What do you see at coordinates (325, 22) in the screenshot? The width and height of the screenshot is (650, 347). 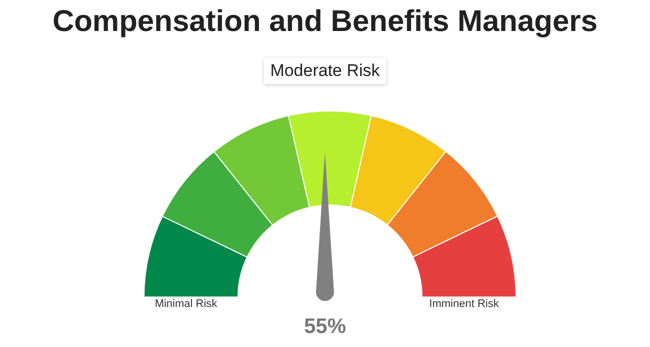 I see `chart-title: Compensation and Benefits Managers` at bounding box center [325, 22].